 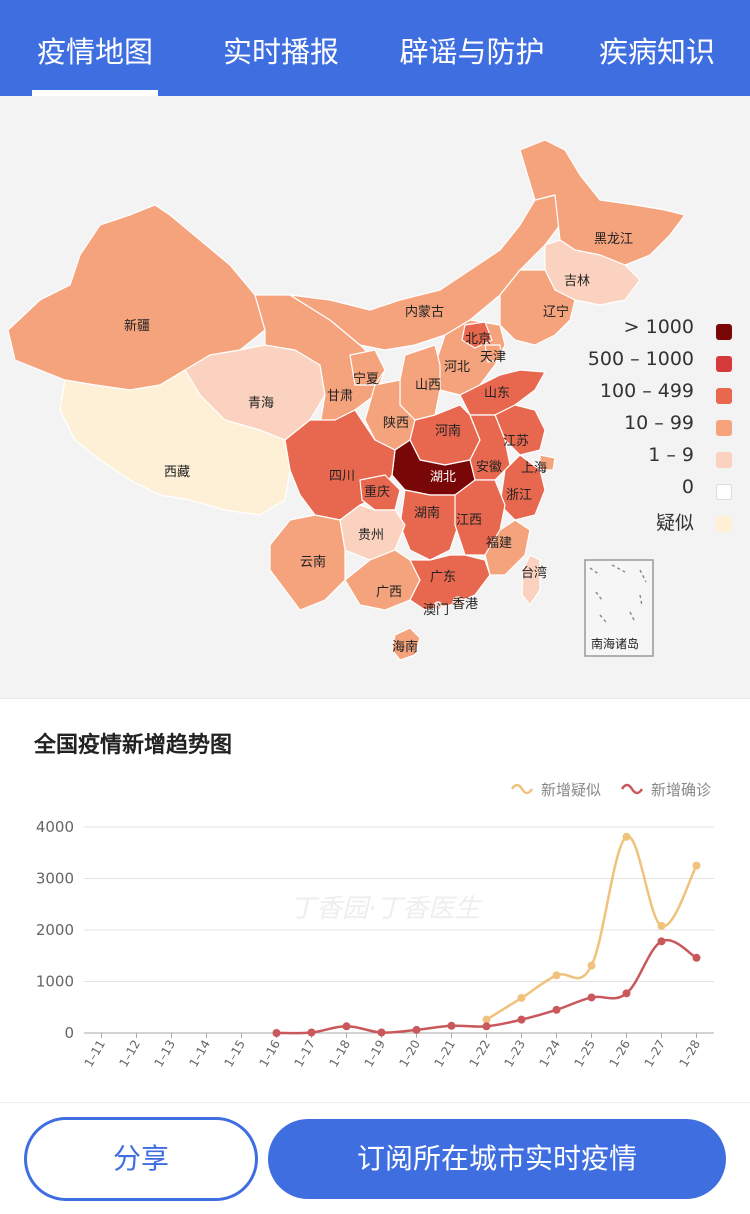 I want to click on x-tick-label: 1–24, so click(x=550, y=1054).